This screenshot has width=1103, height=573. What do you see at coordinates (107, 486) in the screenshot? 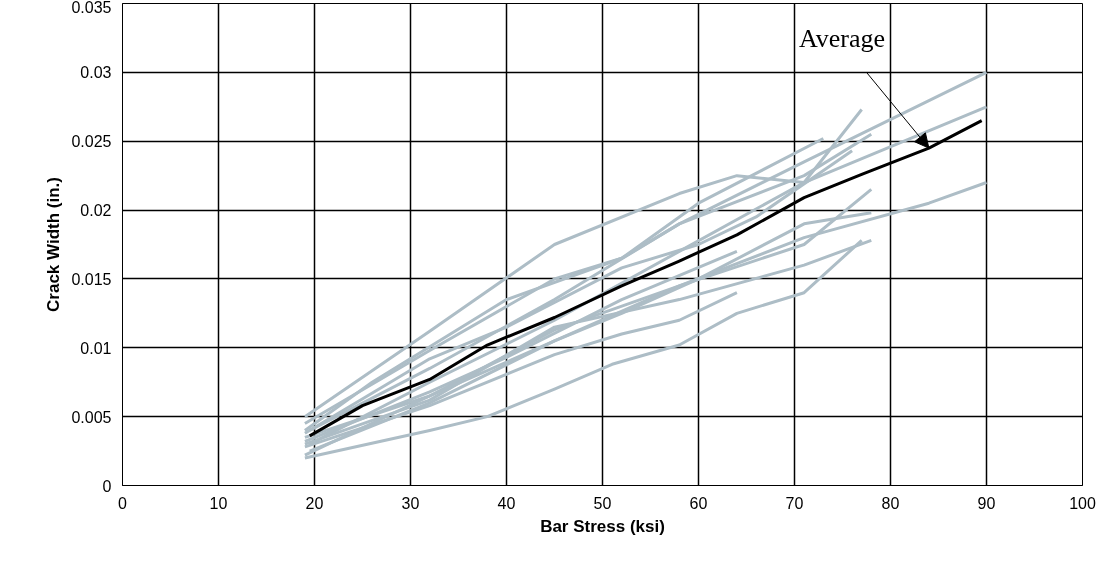
I see `y-tick-label: 0` at bounding box center [107, 486].